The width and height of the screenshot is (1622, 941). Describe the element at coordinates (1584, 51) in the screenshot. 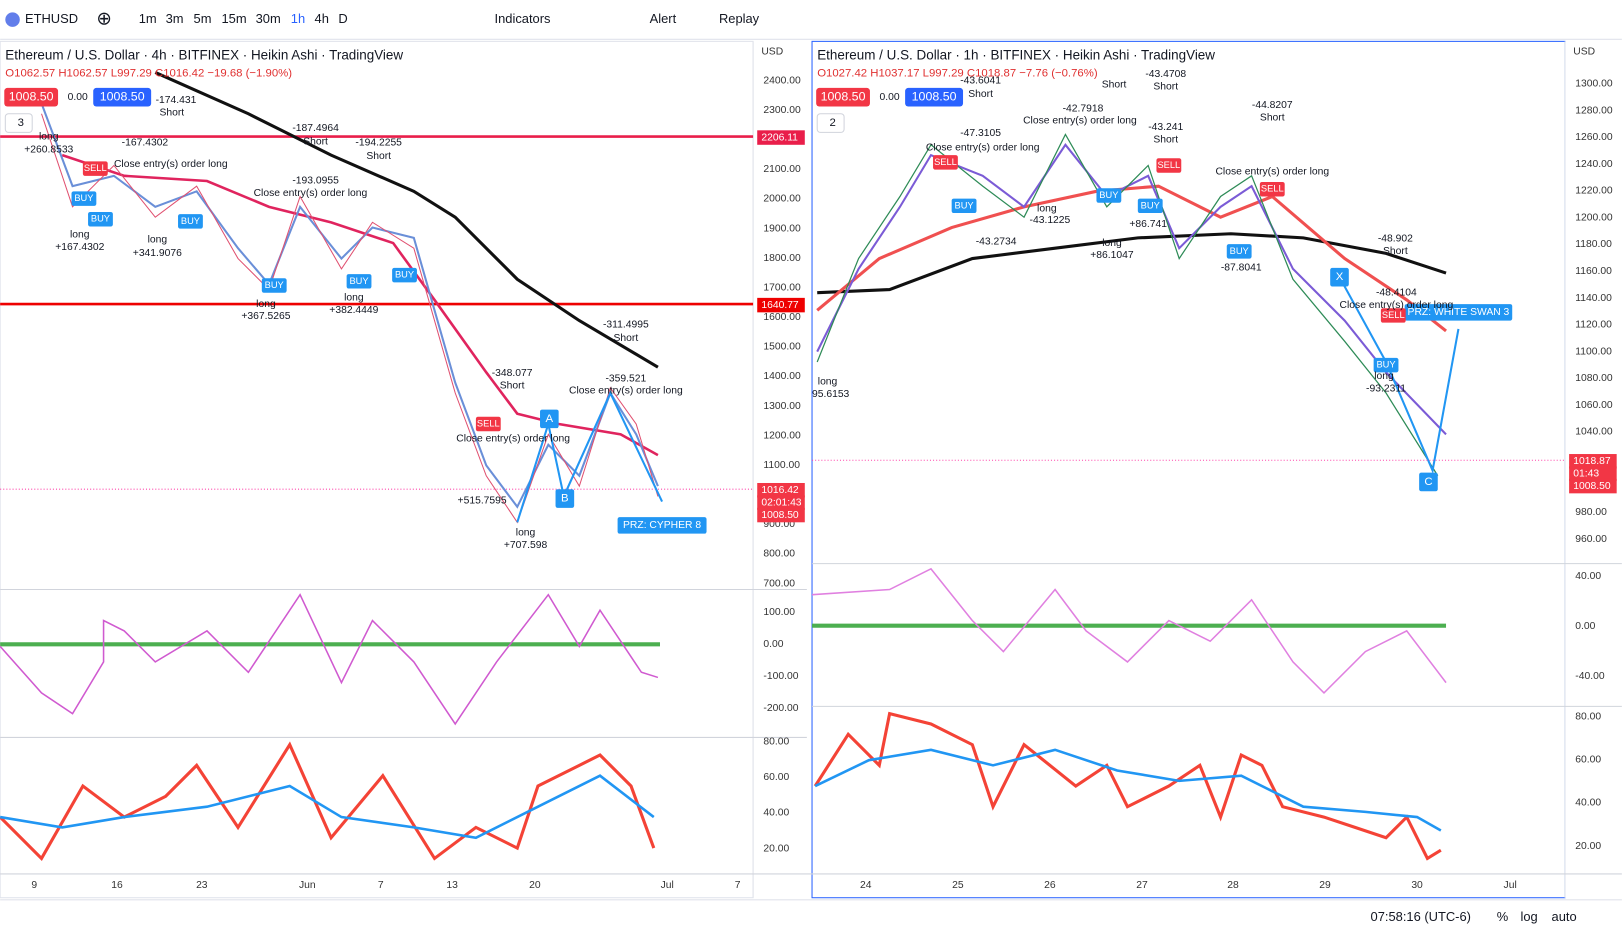

I see `currency: USD` at that location.